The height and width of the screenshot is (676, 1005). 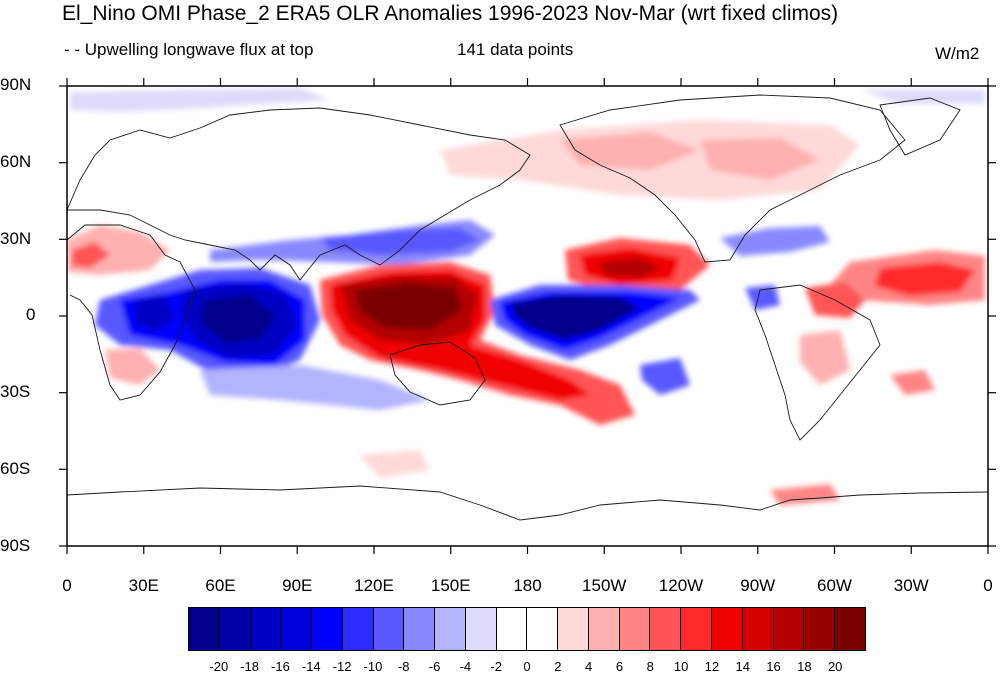 I want to click on colorbar-tick-label: 16, so click(x=773, y=666).